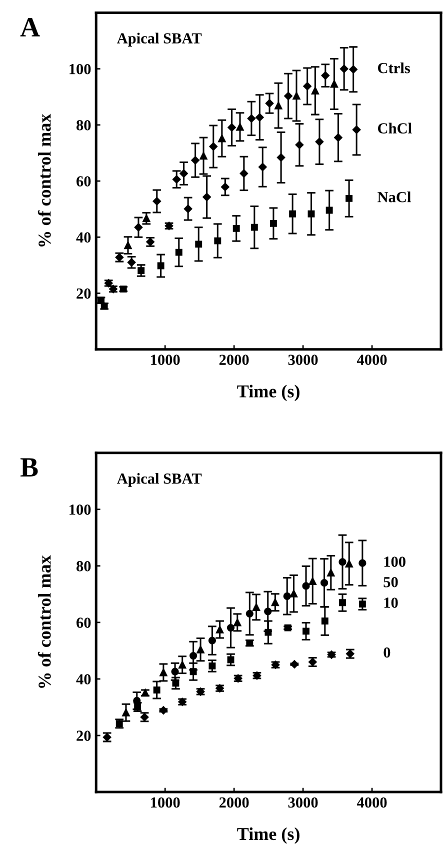  I want to click on y-axis-title: % of control max, so click(44, 621).